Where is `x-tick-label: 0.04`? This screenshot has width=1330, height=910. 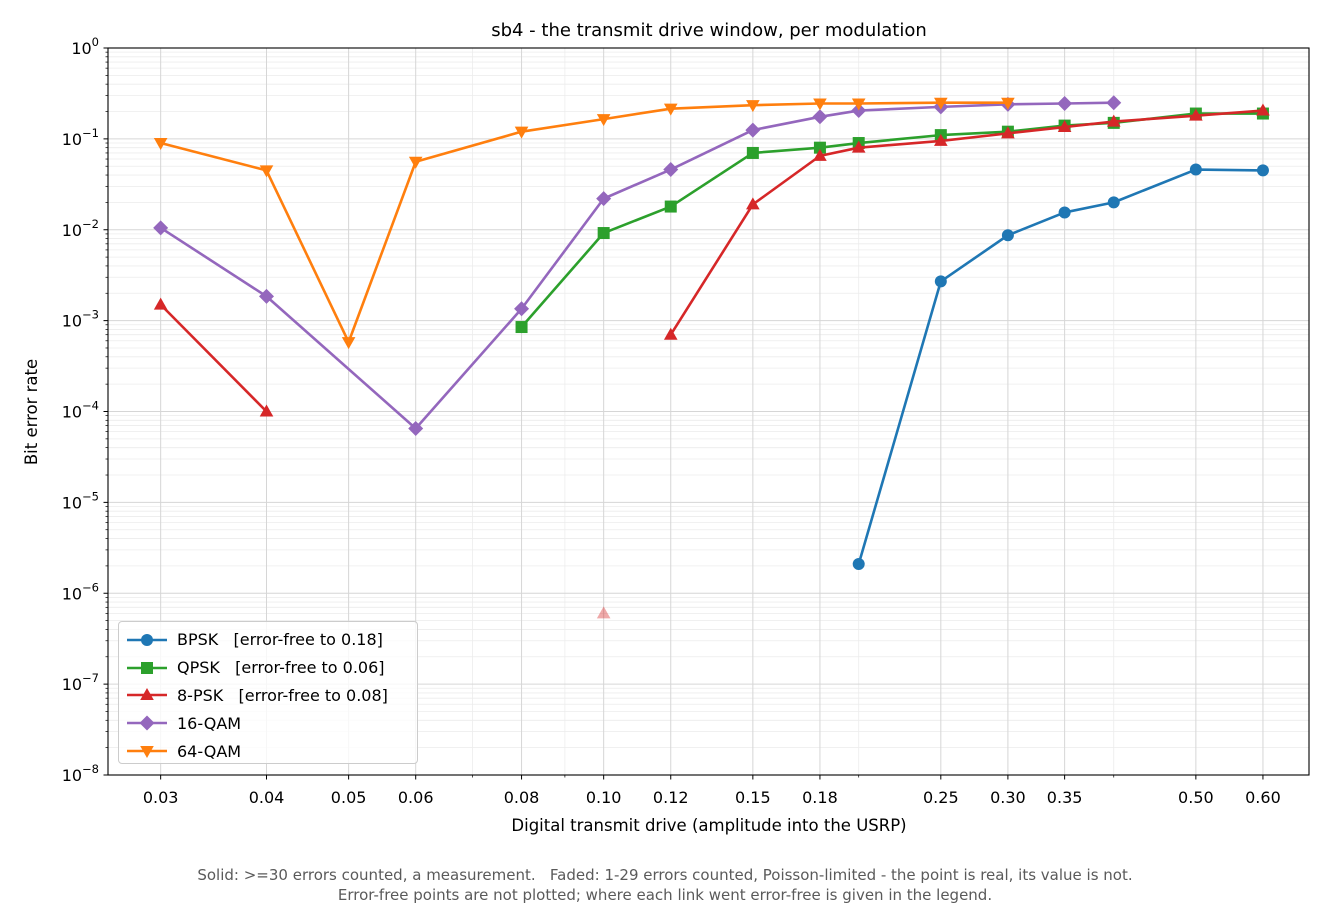
x-tick-label: 0.04 is located at coordinates (267, 797).